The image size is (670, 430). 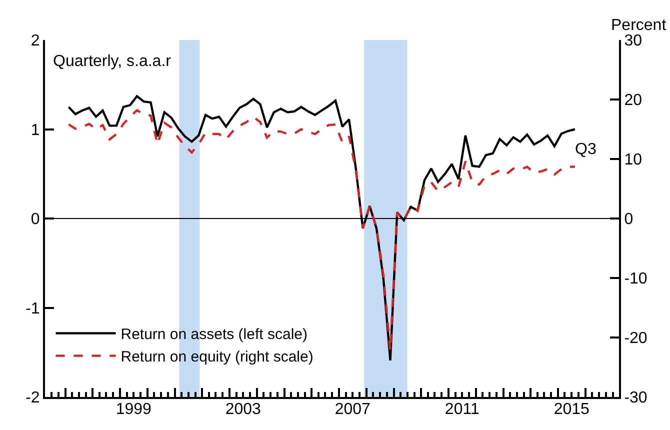 I want to click on y2-tick-label: -20, so click(x=636, y=339).